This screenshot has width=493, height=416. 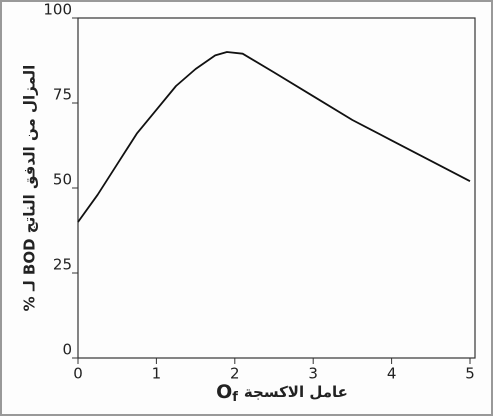 What do you see at coordinates (157, 374) in the screenshot?
I see `x-tick-label: 1` at bounding box center [157, 374].